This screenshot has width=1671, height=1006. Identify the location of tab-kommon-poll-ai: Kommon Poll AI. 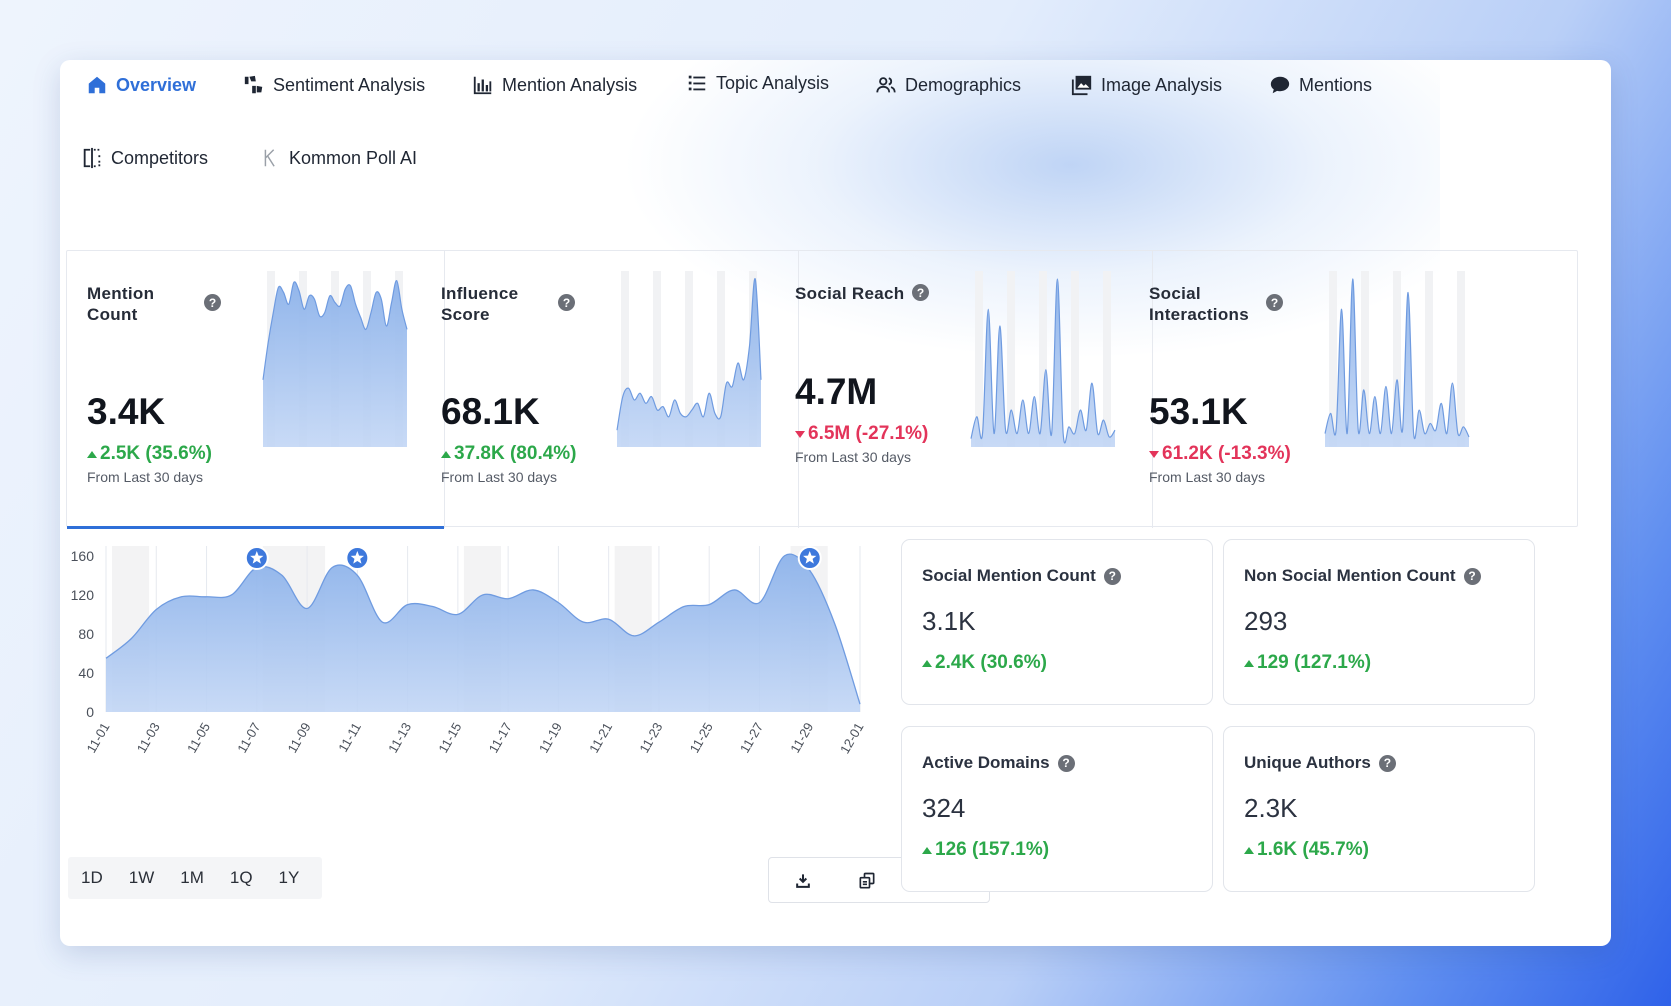
(338, 158).